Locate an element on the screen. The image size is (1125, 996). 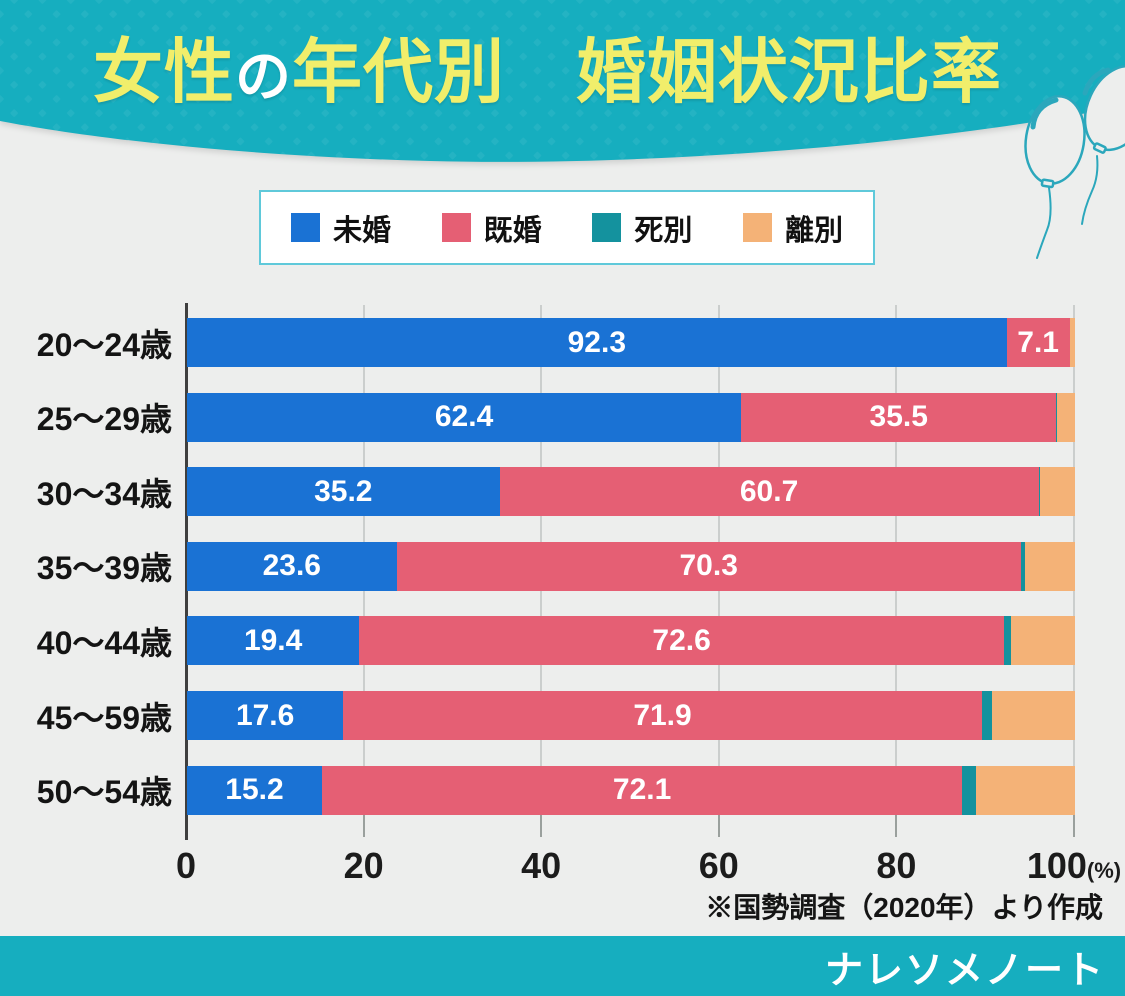
bar-value-label: 70.3 is located at coordinates (708, 566).